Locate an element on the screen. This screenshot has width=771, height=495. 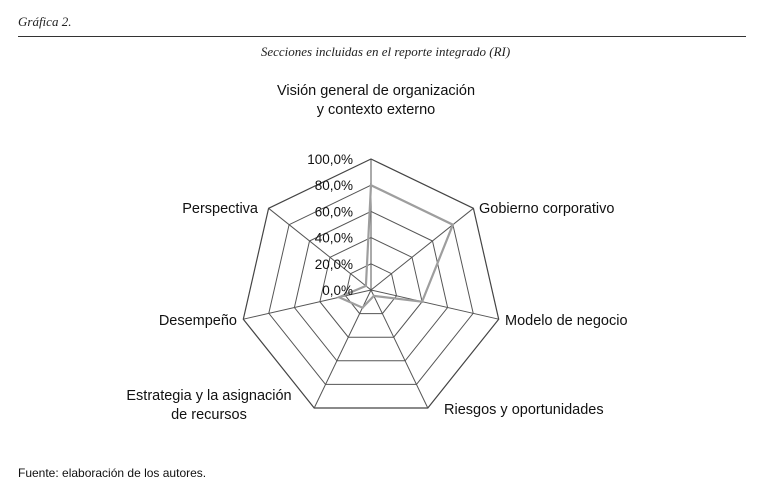
tick-label-0: 0,0% is located at coordinates (337, 290).